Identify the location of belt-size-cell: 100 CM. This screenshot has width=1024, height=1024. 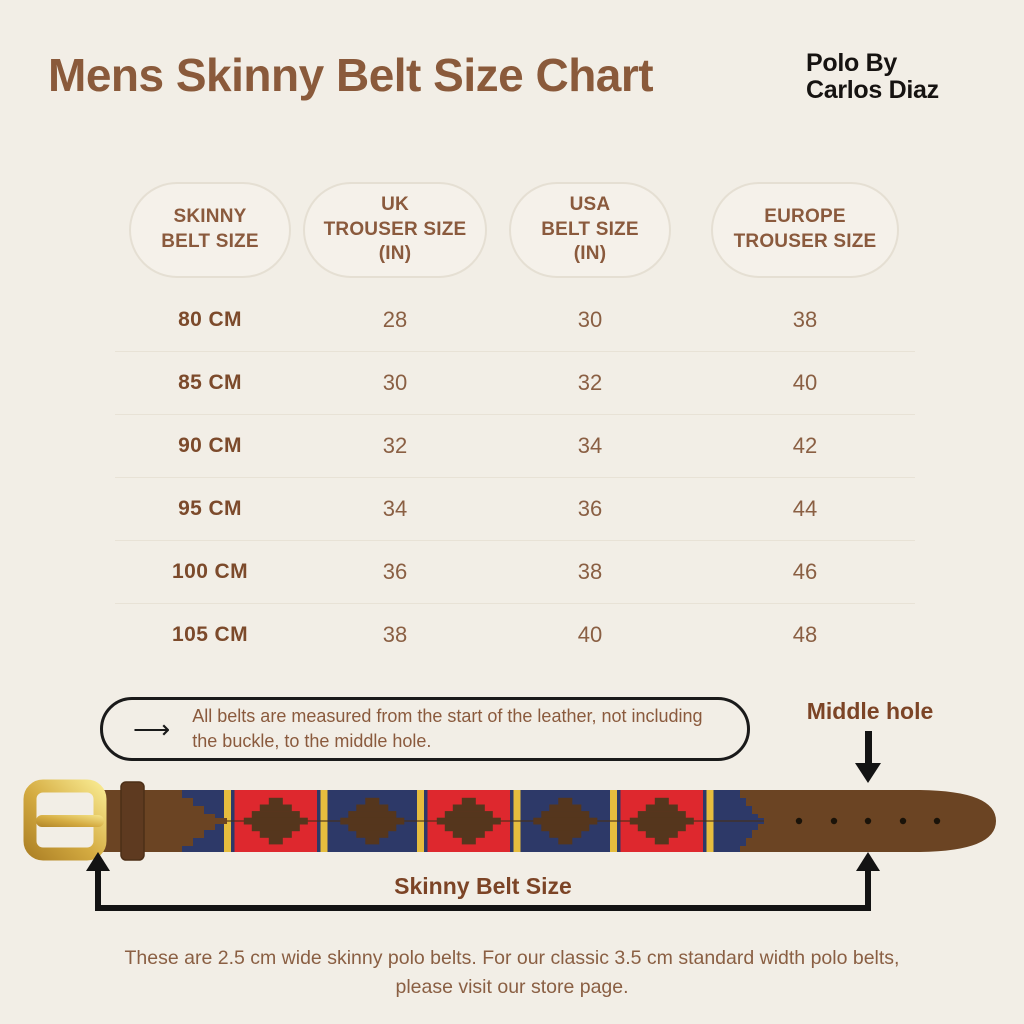
(210, 571).